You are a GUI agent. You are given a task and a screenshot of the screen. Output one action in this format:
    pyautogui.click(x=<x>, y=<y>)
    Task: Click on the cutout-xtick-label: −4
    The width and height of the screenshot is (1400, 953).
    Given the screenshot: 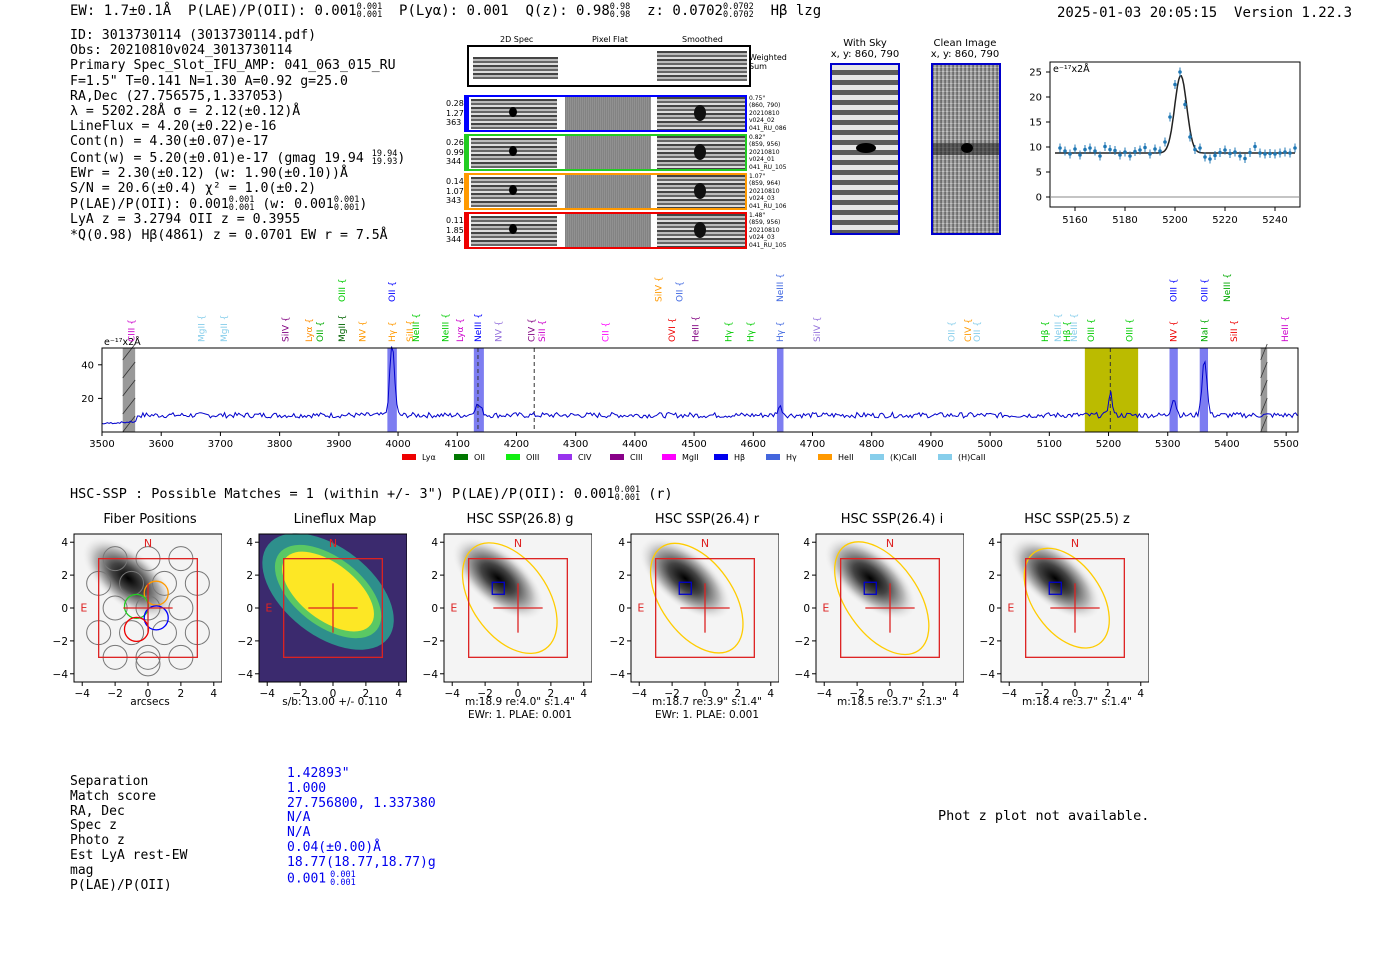 What is the action you would take?
    pyautogui.click(x=267, y=694)
    